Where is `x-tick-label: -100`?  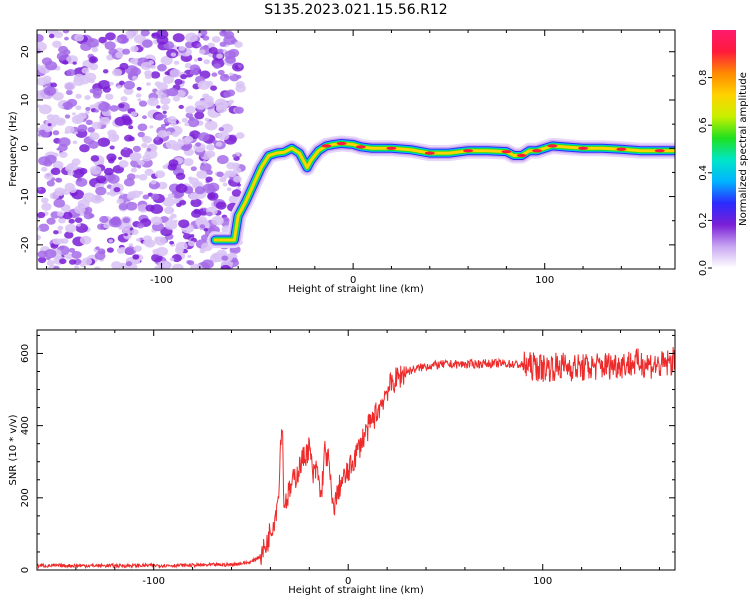
x-tick-label: -100 is located at coordinates (161, 280).